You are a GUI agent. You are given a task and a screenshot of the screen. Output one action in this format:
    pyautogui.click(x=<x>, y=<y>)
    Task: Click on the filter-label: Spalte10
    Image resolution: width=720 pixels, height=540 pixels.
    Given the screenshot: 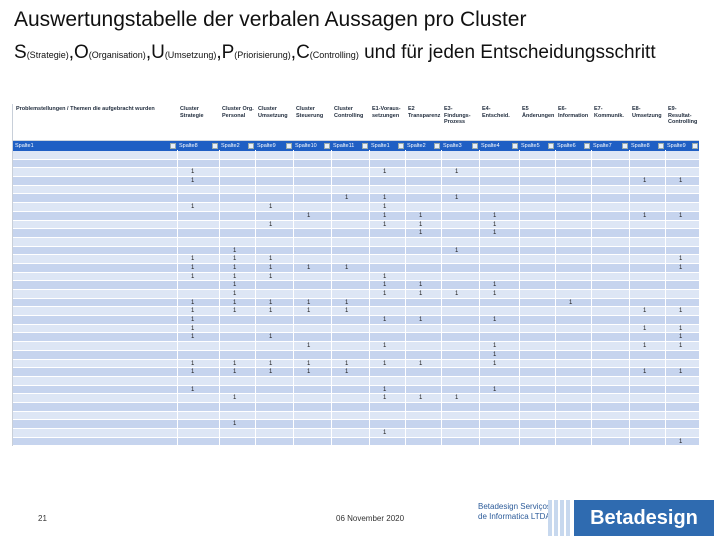 What is the action you would take?
    pyautogui.click(x=306, y=146)
    